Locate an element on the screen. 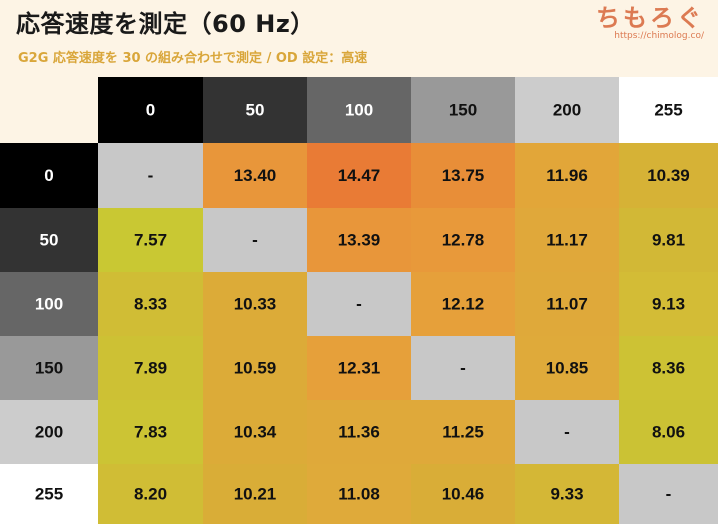 Image resolution: width=718 pixels, height=524 pixels. column-header-label: 0 is located at coordinates (150, 110).